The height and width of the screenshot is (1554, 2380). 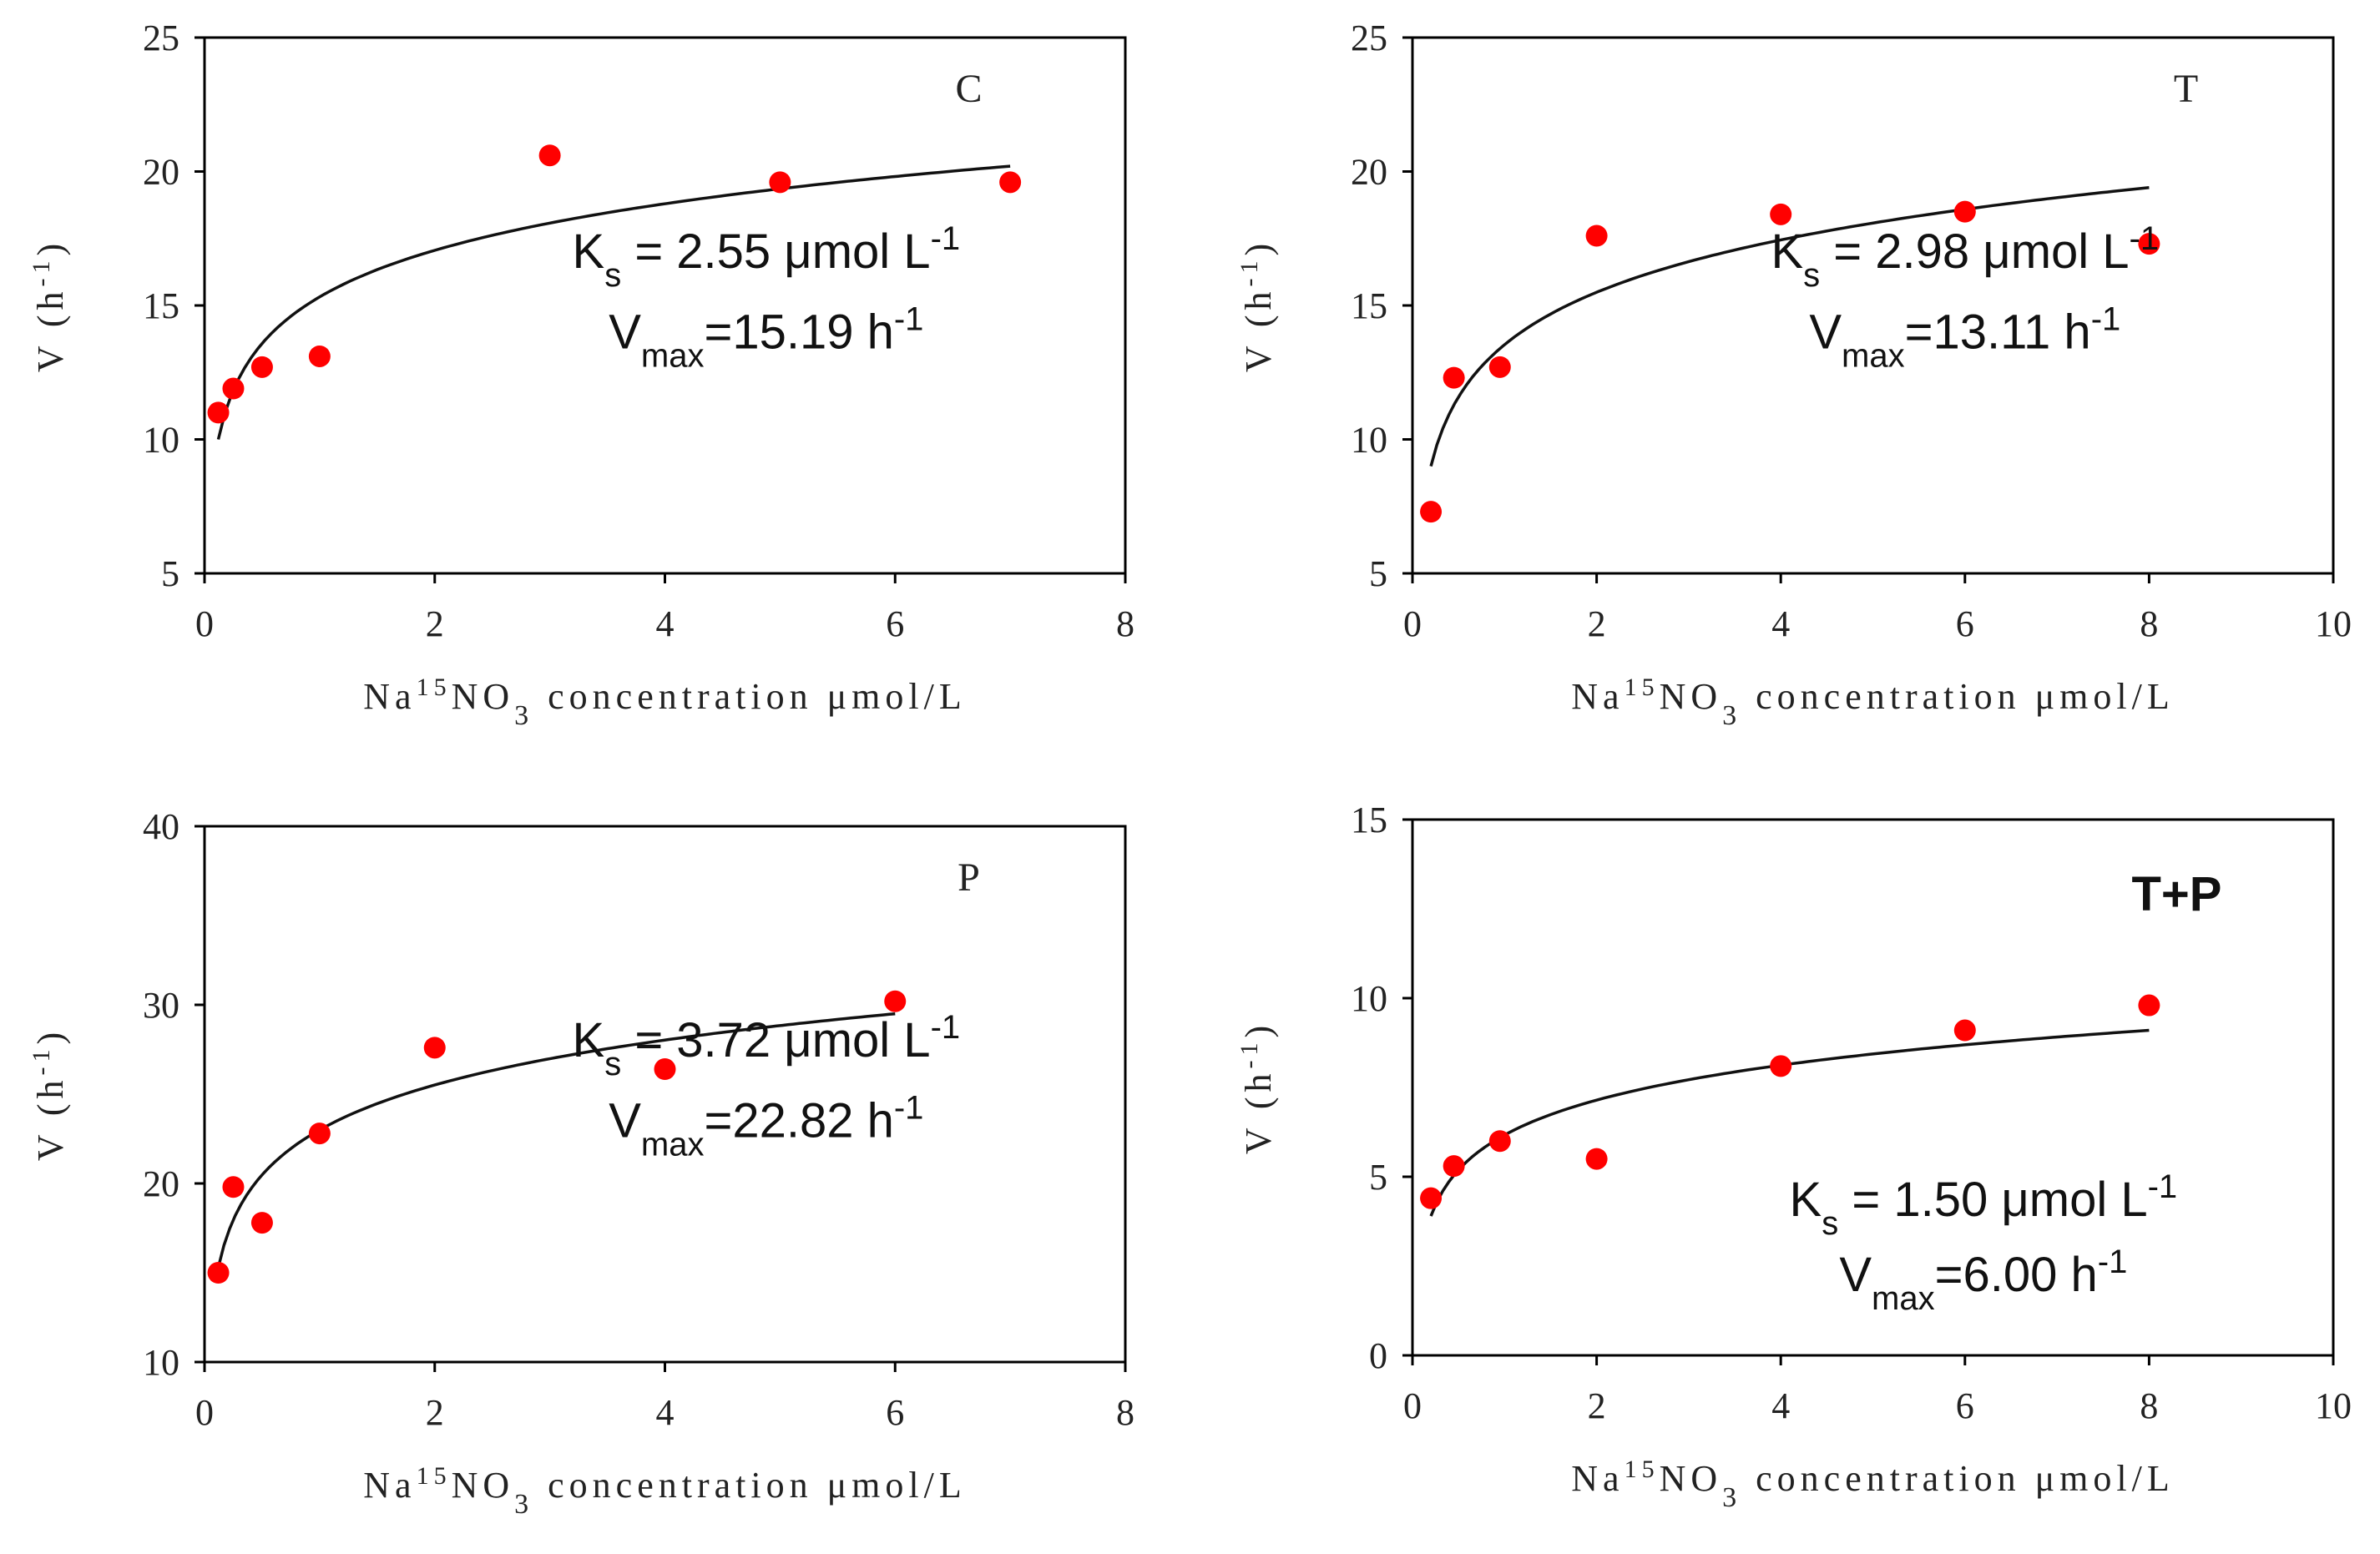 I want to click on vmax-annotation: Vmax=13.11 h-1, so click(x=1964, y=337).